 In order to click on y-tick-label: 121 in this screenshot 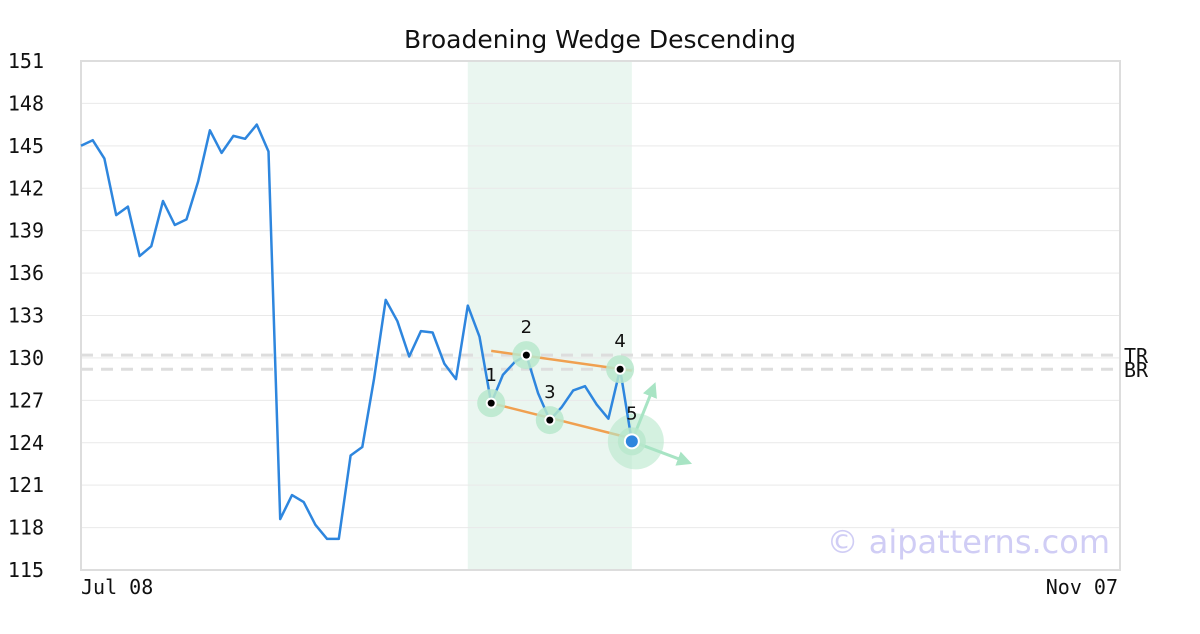, I will do `click(26, 485)`.